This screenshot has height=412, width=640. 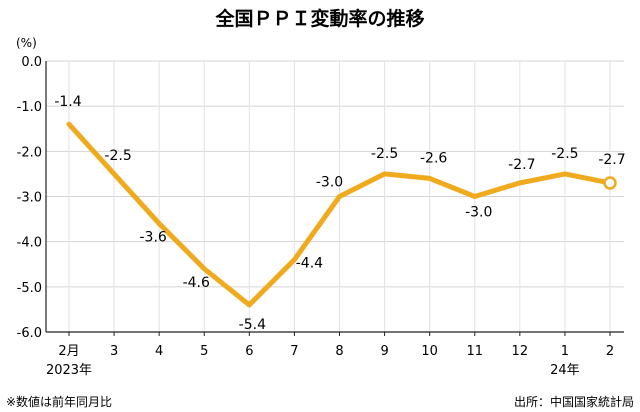 What do you see at coordinates (159, 351) in the screenshot?
I see `x-tick-label: 4` at bounding box center [159, 351].